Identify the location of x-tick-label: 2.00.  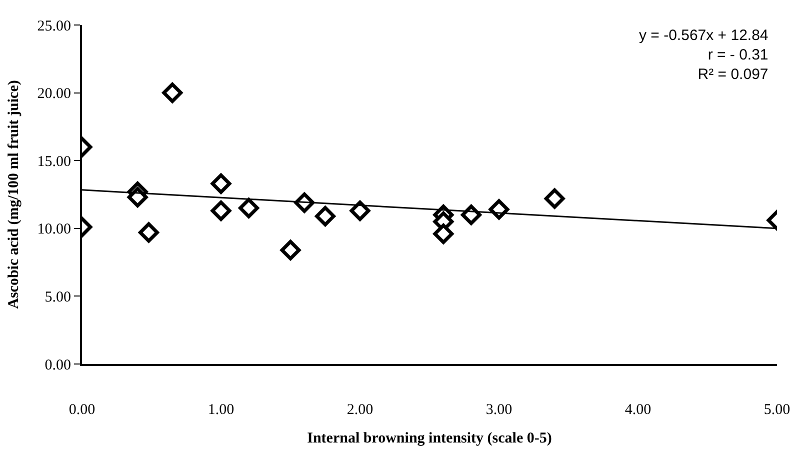
(360, 410).